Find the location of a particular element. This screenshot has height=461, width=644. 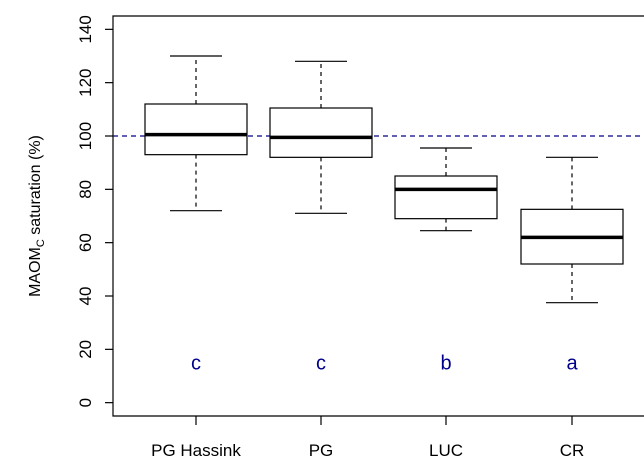

x-axis: PG Hassink PG LUC CR is located at coordinates (367, 438).